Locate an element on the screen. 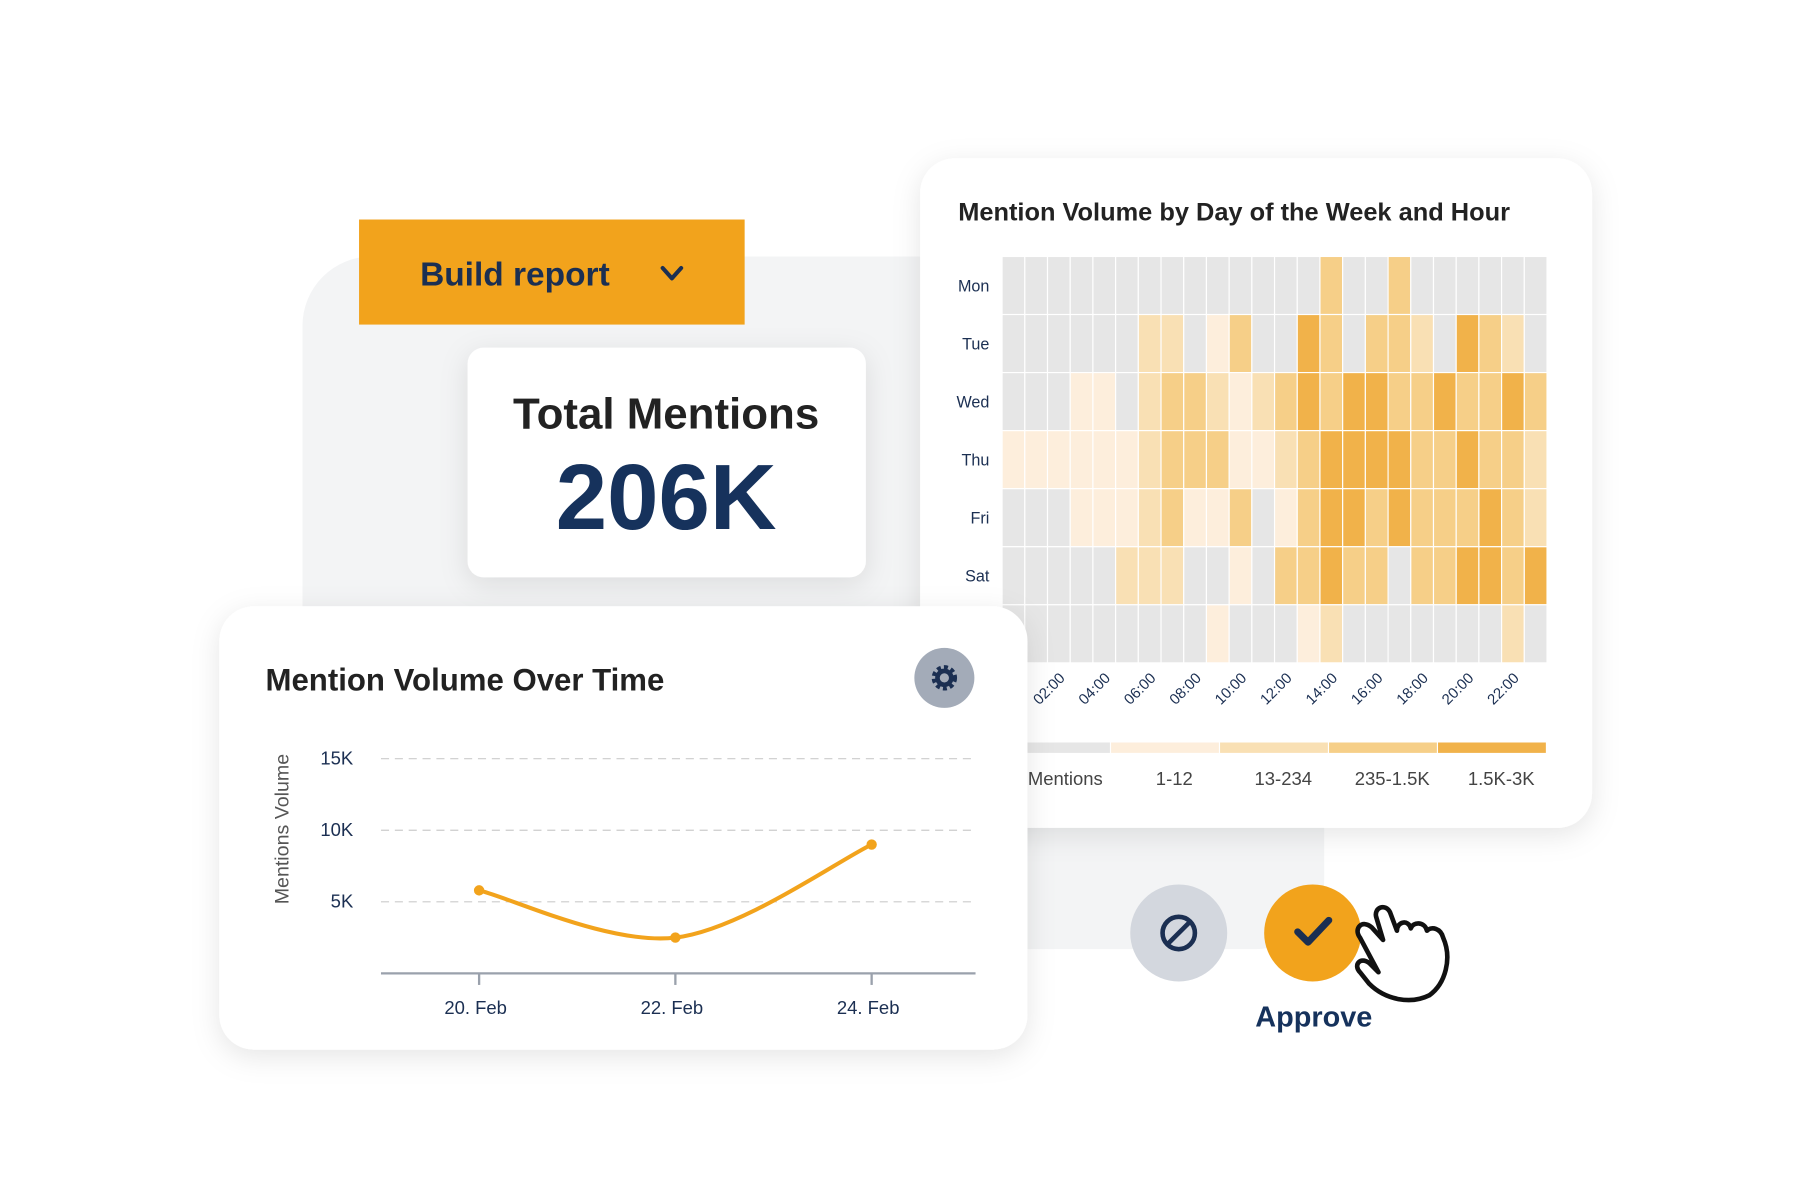 This screenshot has width=1801, height=1201. y-axis-label: Mentions Volume is located at coordinates (283, 829).